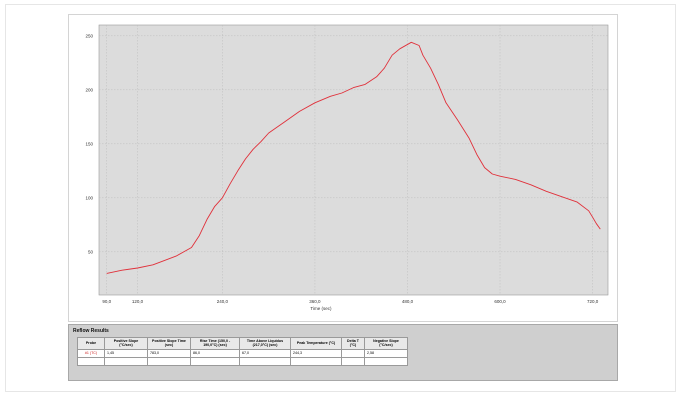  What do you see at coordinates (265, 361) in the screenshot?
I see `cell-time-above-liquidus` at bounding box center [265, 361].